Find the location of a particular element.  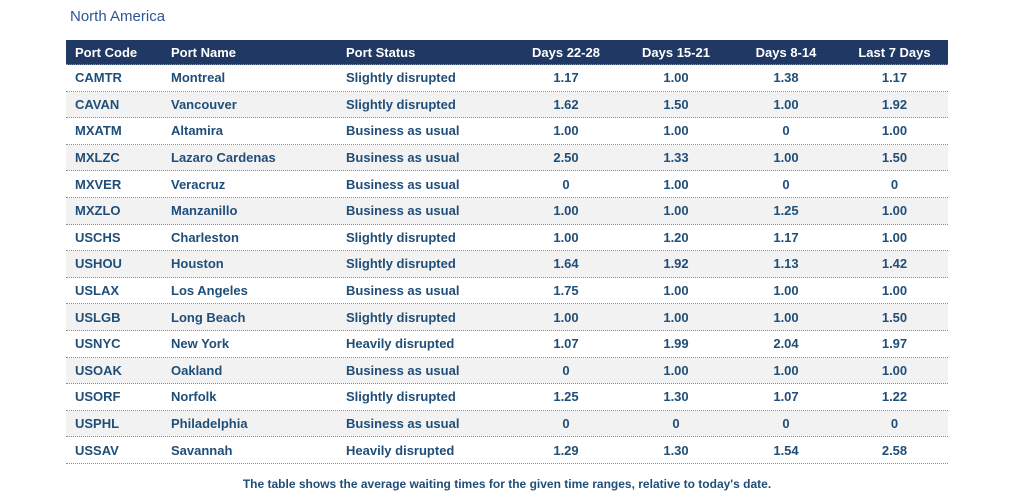

cell-port-code: CAVAN is located at coordinates (97, 104).